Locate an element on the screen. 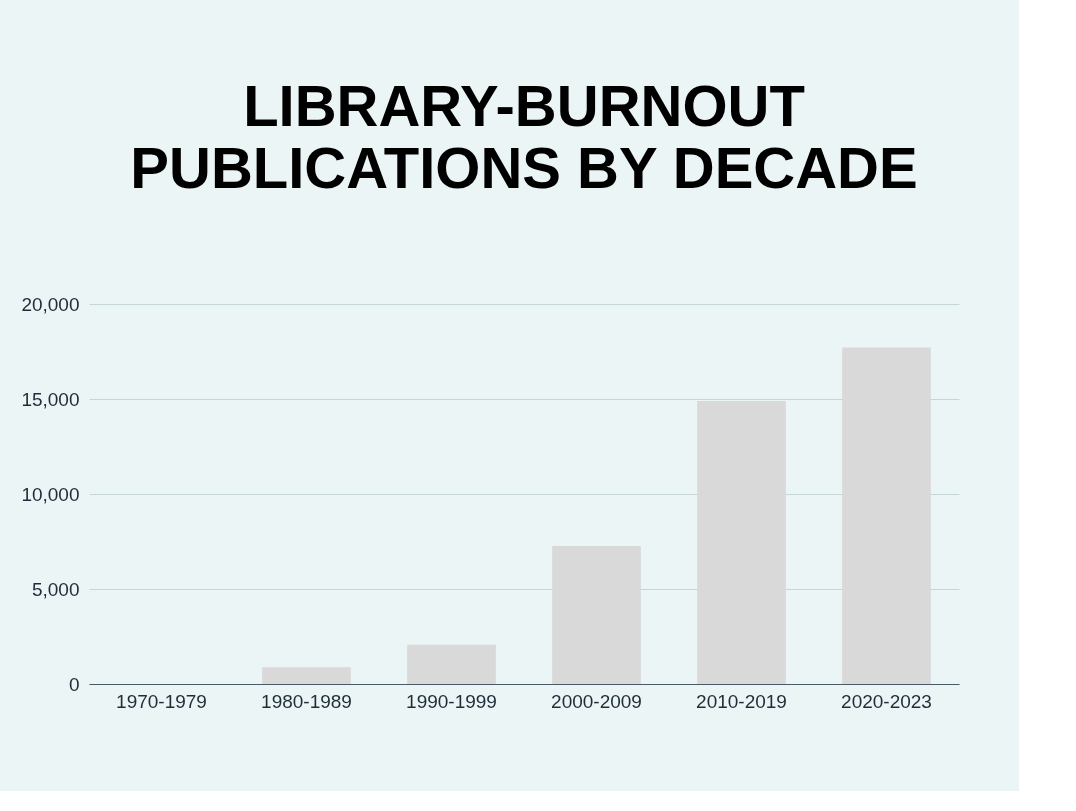  x-tick-label: 1970-1979 is located at coordinates (161, 701).